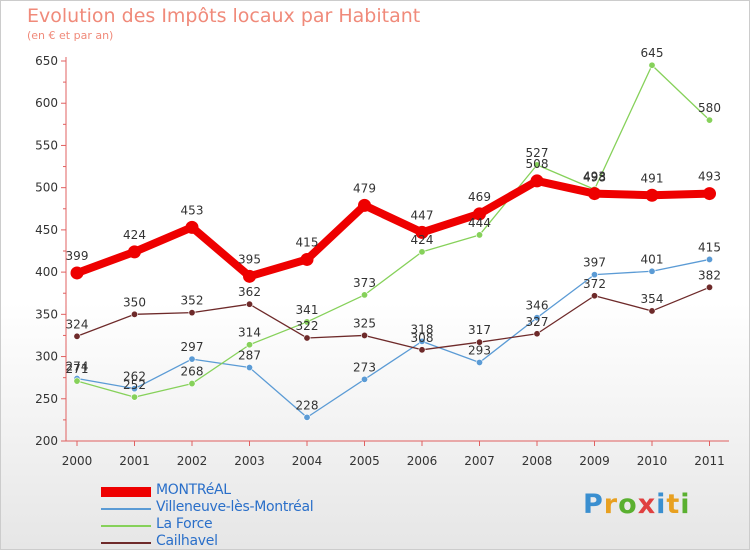 The width and height of the screenshot is (750, 552). I want to click on logo-letter: t, so click(673, 504).